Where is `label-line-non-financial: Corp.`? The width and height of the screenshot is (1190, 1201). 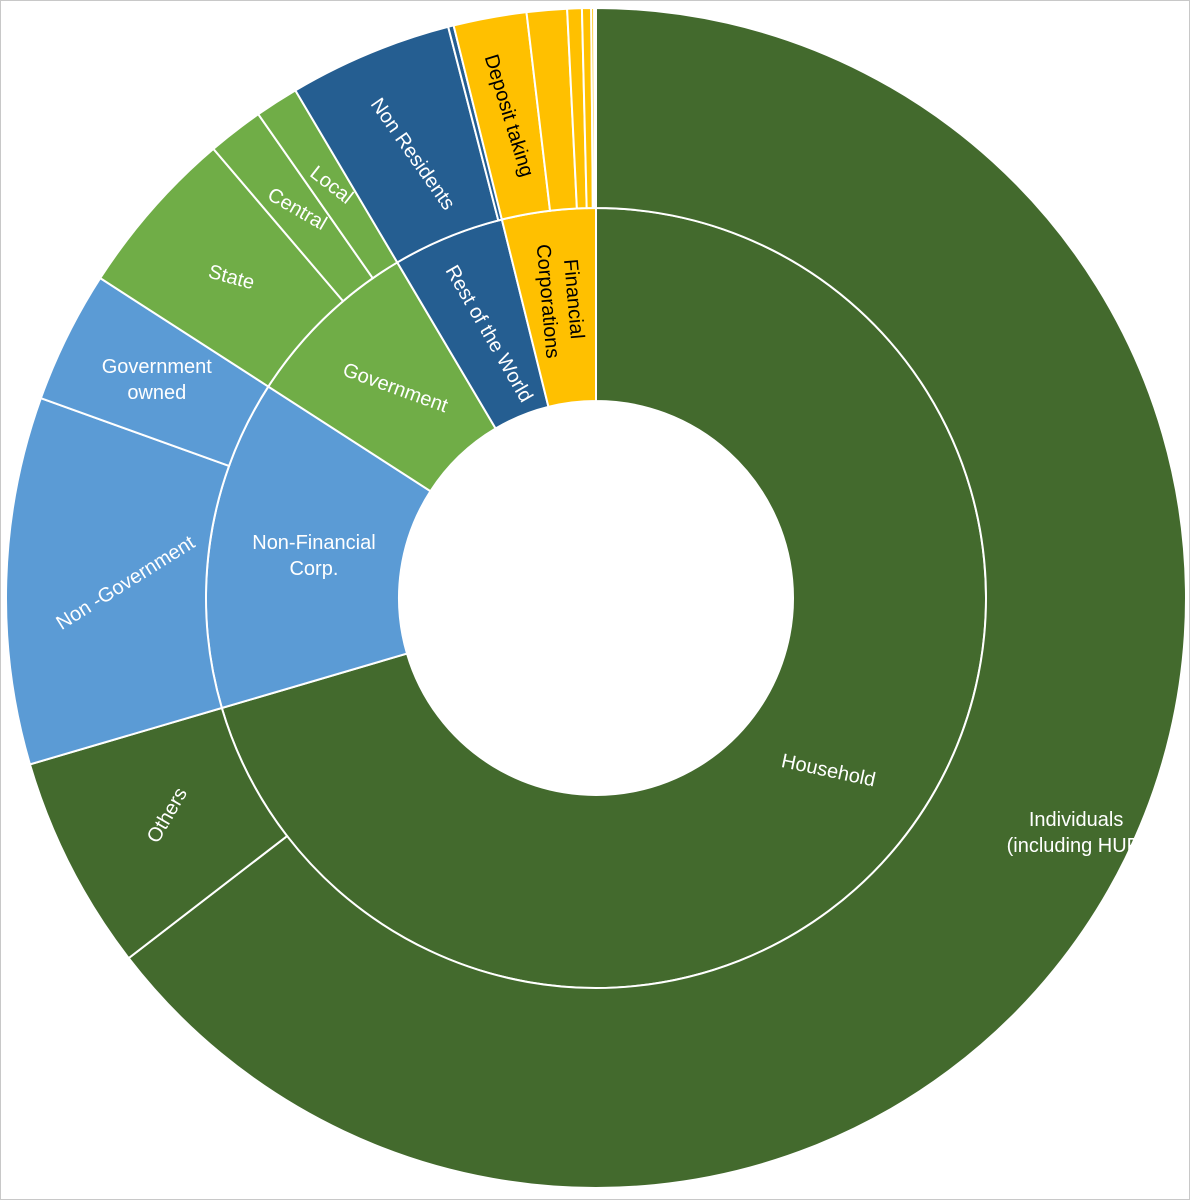 label-line-non-financial: Corp. is located at coordinates (313, 570).